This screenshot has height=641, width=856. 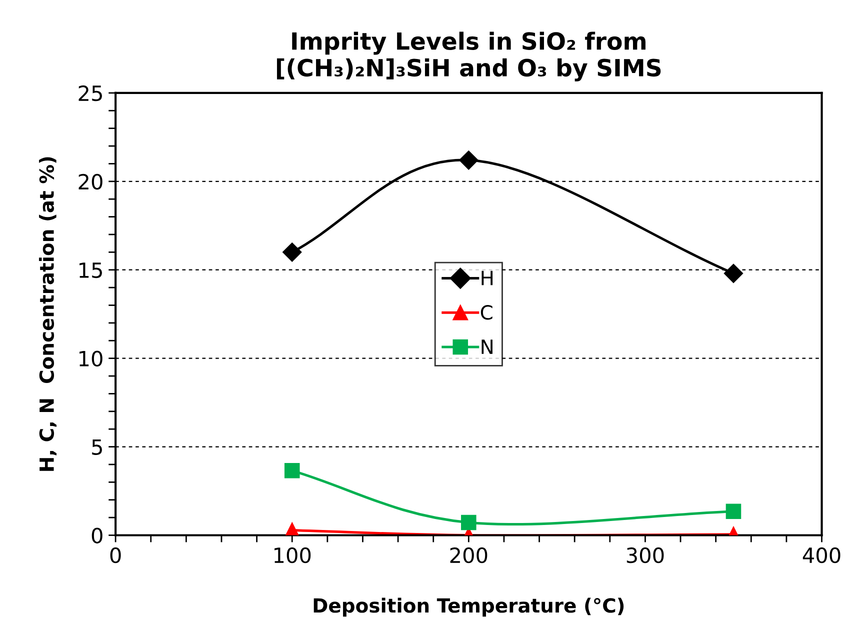 What do you see at coordinates (90, 182) in the screenshot?
I see `y-tick-label: 20` at bounding box center [90, 182].